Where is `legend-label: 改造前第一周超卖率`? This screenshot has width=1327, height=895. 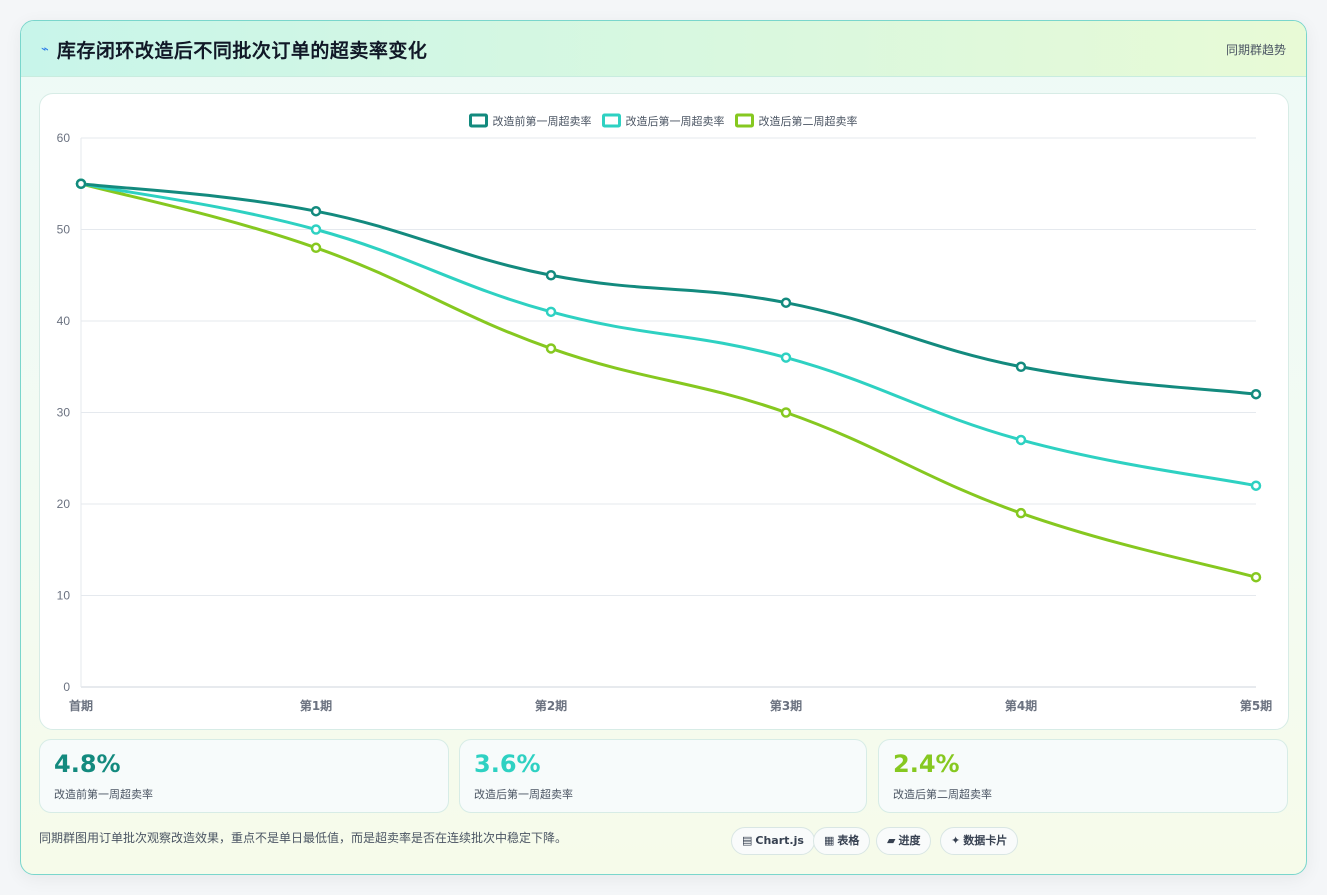
legend-label: 改造前第一周超卖率 is located at coordinates (542, 121).